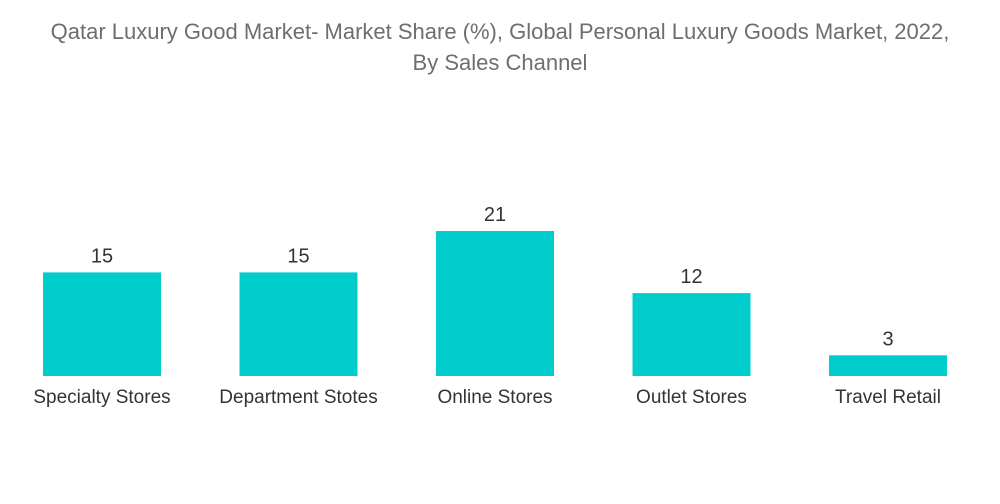  I want to click on category-label-3: Outlet Stores, so click(691, 397).